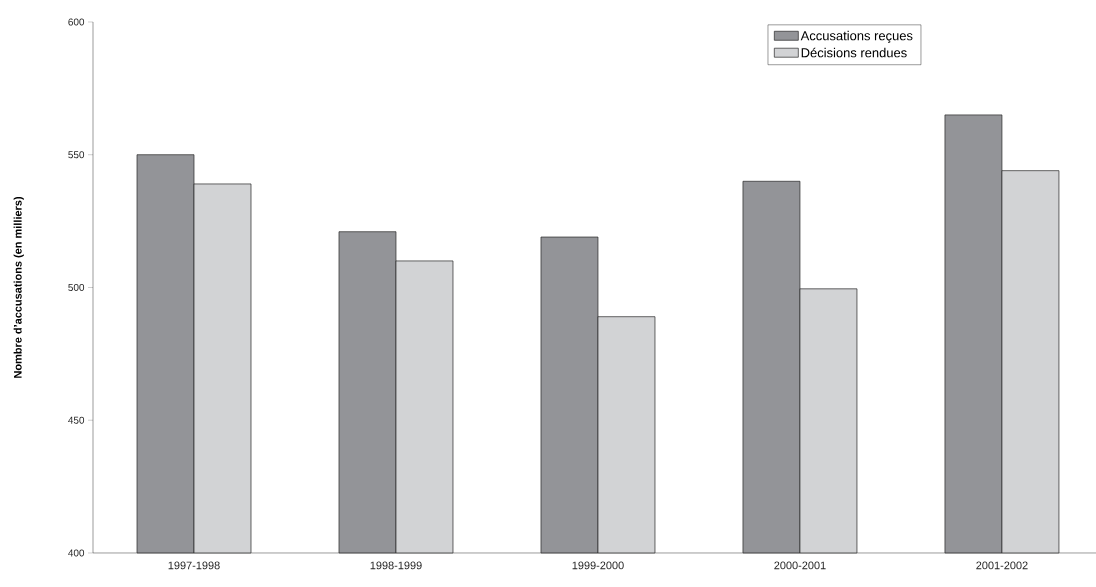  Describe the element at coordinates (76, 22) in the screenshot. I see `y-tick-label: 600` at that location.